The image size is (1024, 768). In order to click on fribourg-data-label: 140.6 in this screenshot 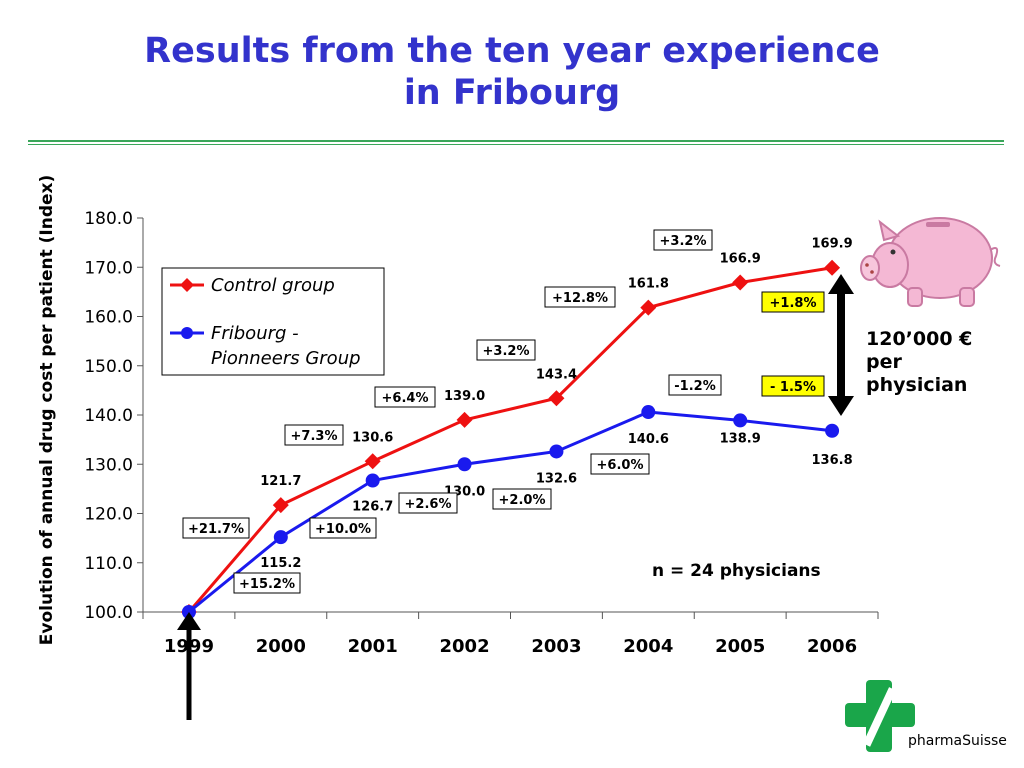, I will do `click(648, 439)`.